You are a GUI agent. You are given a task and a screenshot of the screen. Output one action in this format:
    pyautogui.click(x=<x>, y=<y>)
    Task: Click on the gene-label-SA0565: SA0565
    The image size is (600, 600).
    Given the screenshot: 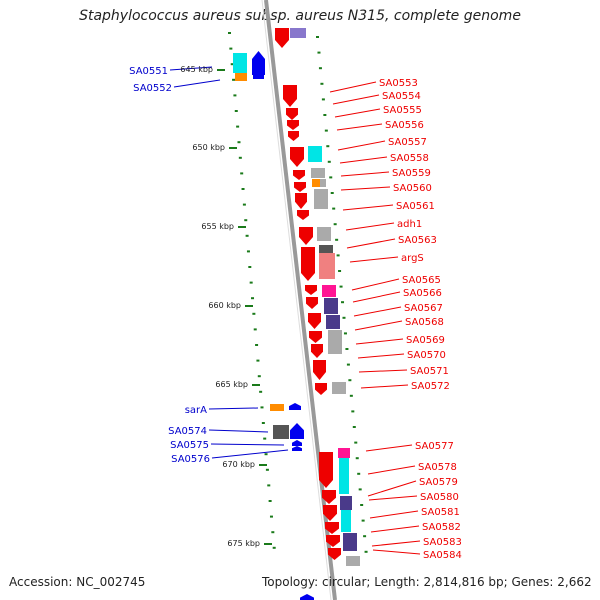 What is the action you would take?
    pyautogui.click(x=421, y=280)
    